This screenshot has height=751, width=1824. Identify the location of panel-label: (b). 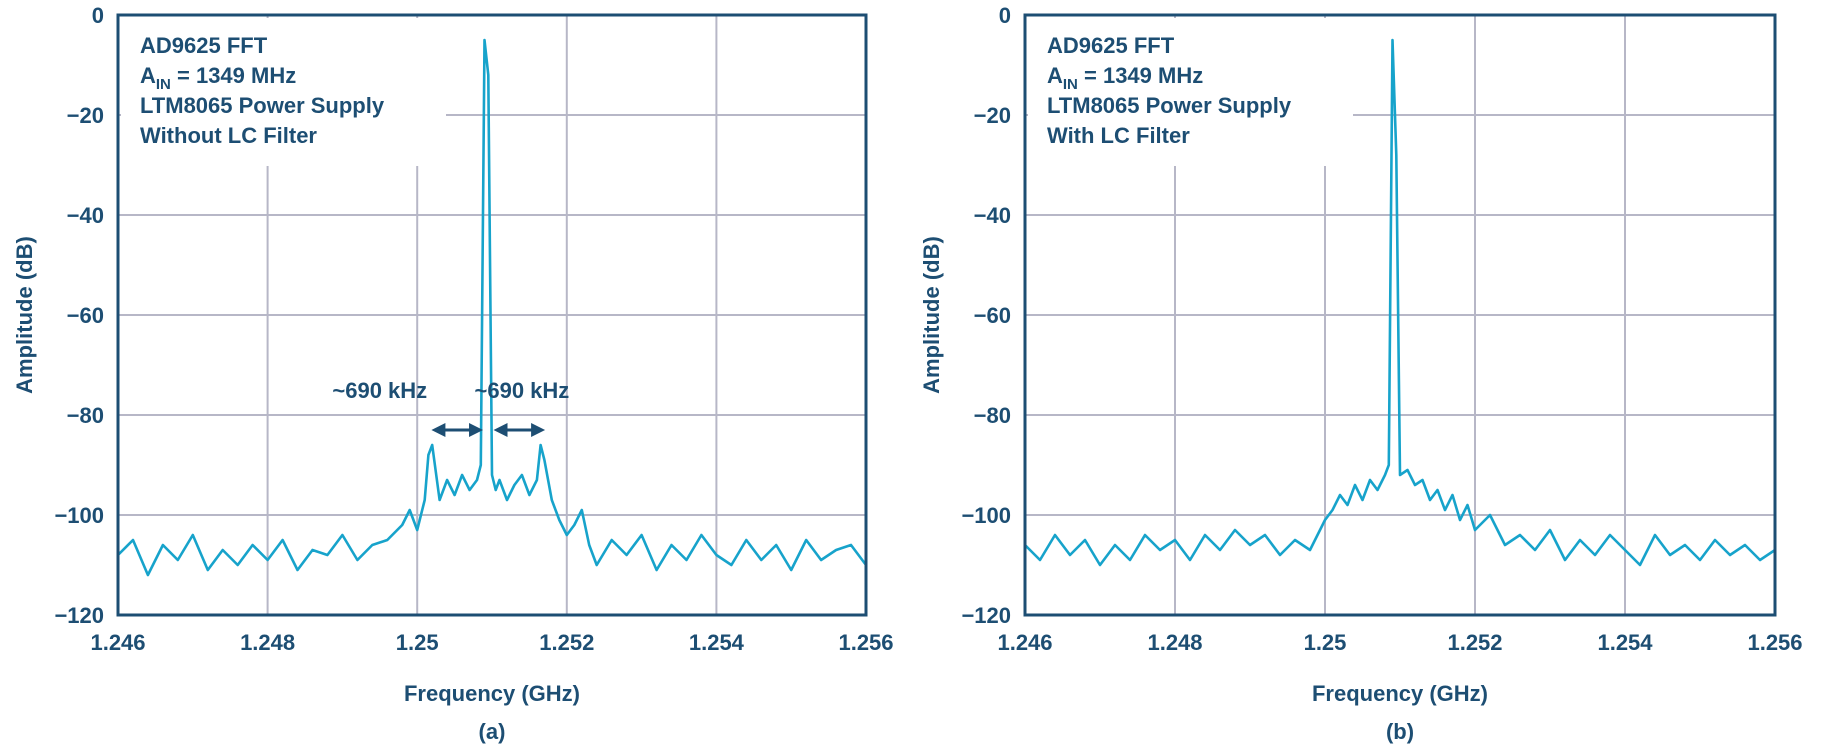
(1400, 731).